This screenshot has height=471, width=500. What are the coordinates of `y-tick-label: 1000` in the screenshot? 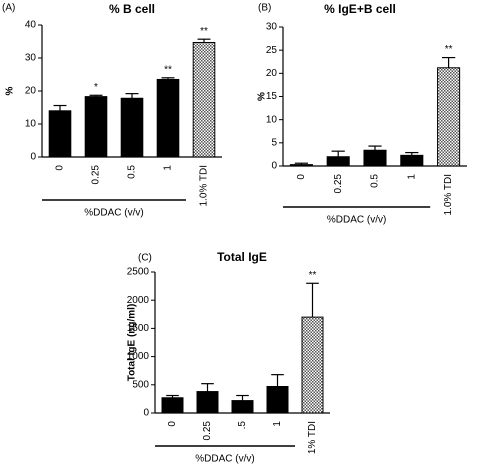 It's located at (138, 356).